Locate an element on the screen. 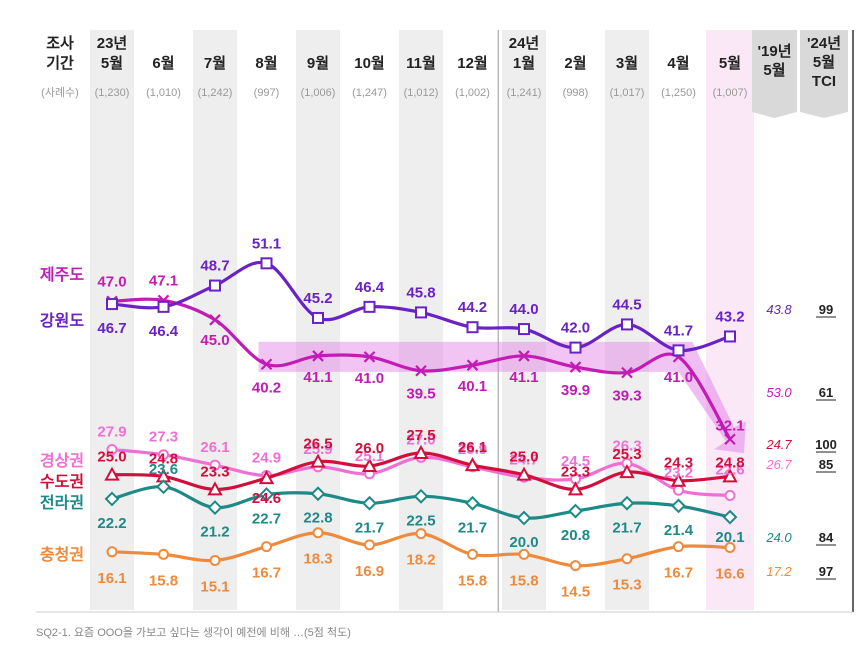  data-label: 47.0 is located at coordinates (111, 281).